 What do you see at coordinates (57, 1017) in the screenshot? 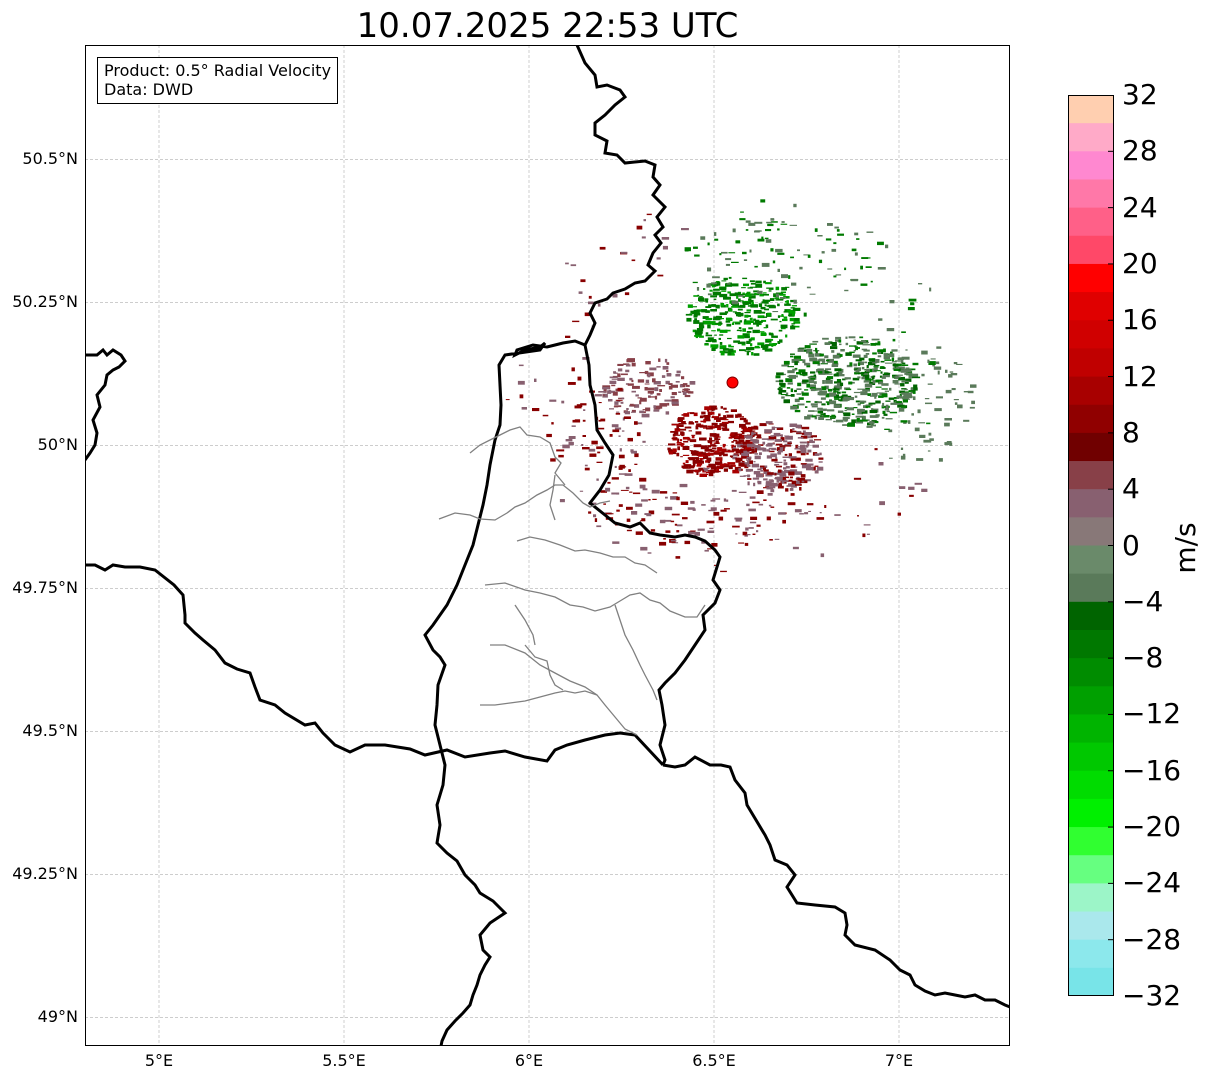
I see `lat-tick-label: 49°N` at bounding box center [57, 1017].